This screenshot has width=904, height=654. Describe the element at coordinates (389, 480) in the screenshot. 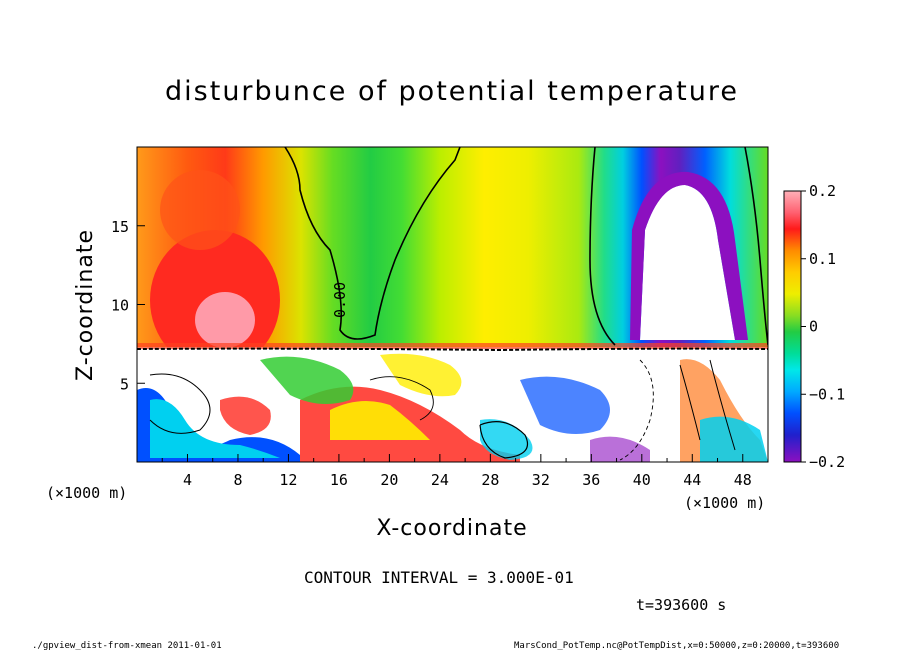

I see `x-tick-label: 20` at that location.